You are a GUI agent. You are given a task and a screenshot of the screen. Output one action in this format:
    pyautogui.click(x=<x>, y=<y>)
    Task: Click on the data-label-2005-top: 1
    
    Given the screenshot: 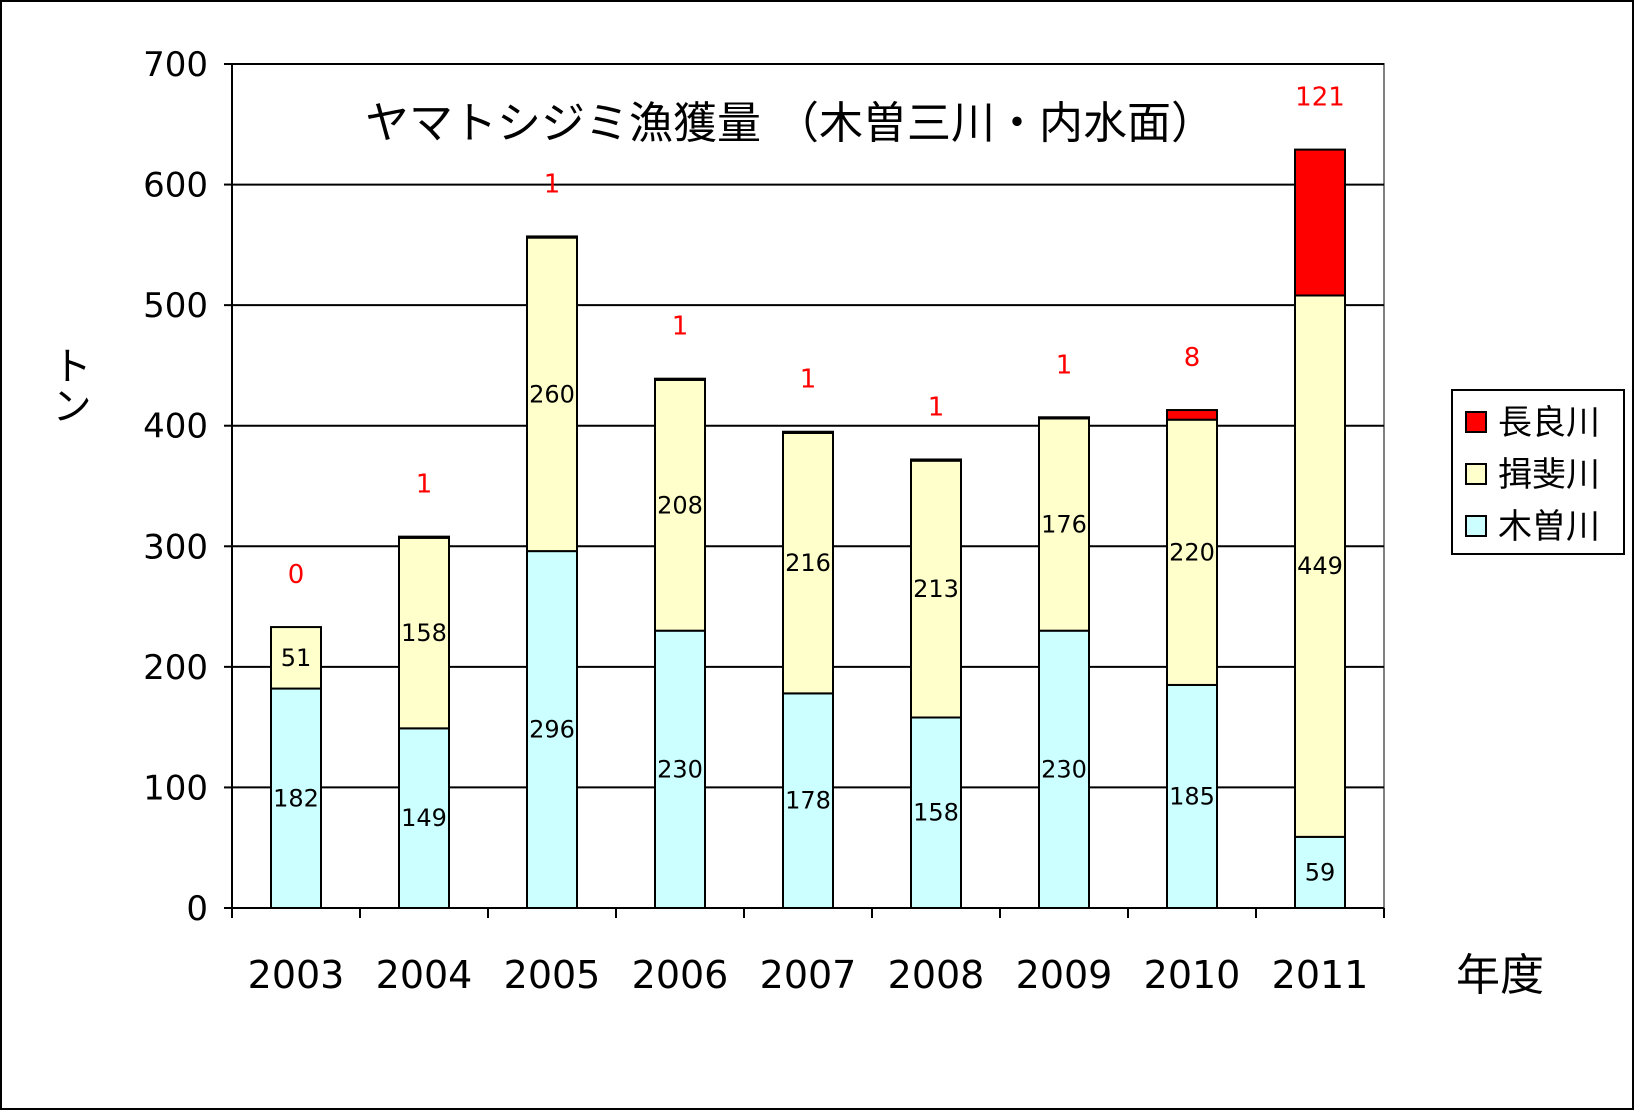 What is the action you would take?
    pyautogui.click(x=552, y=184)
    